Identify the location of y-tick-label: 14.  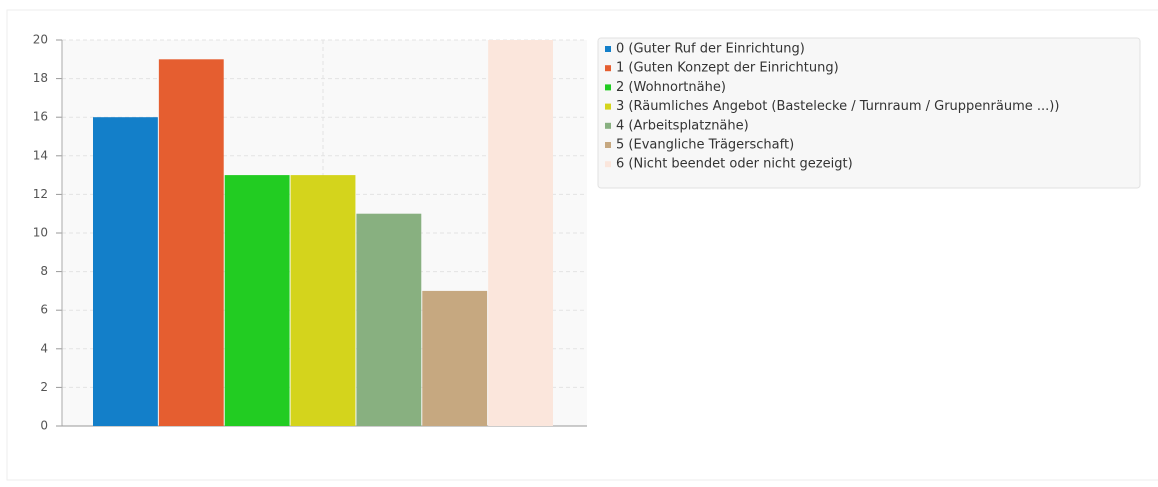
(40, 155).